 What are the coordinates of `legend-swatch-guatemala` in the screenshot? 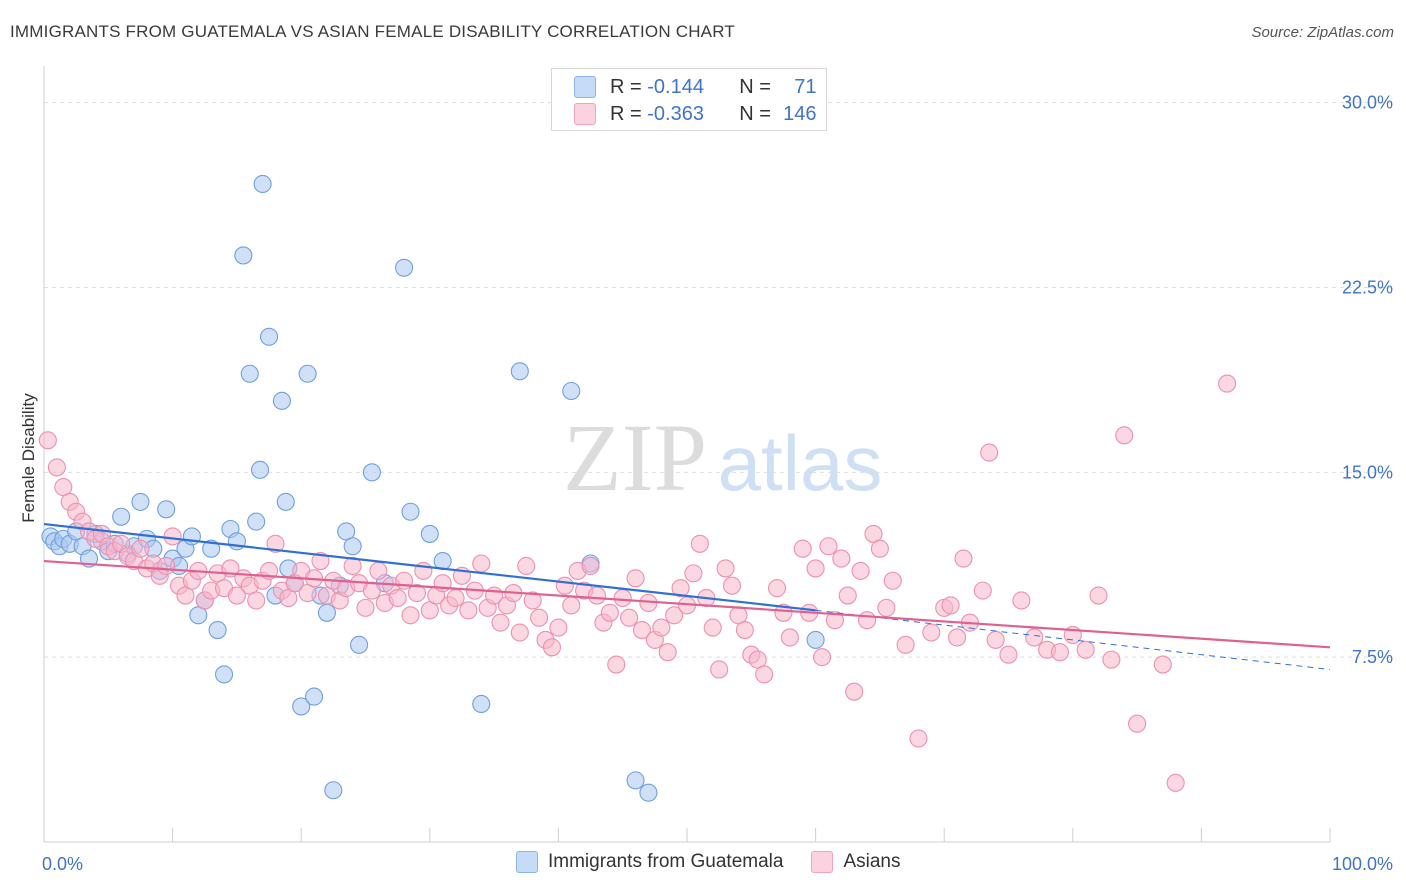 It's located at (585, 87).